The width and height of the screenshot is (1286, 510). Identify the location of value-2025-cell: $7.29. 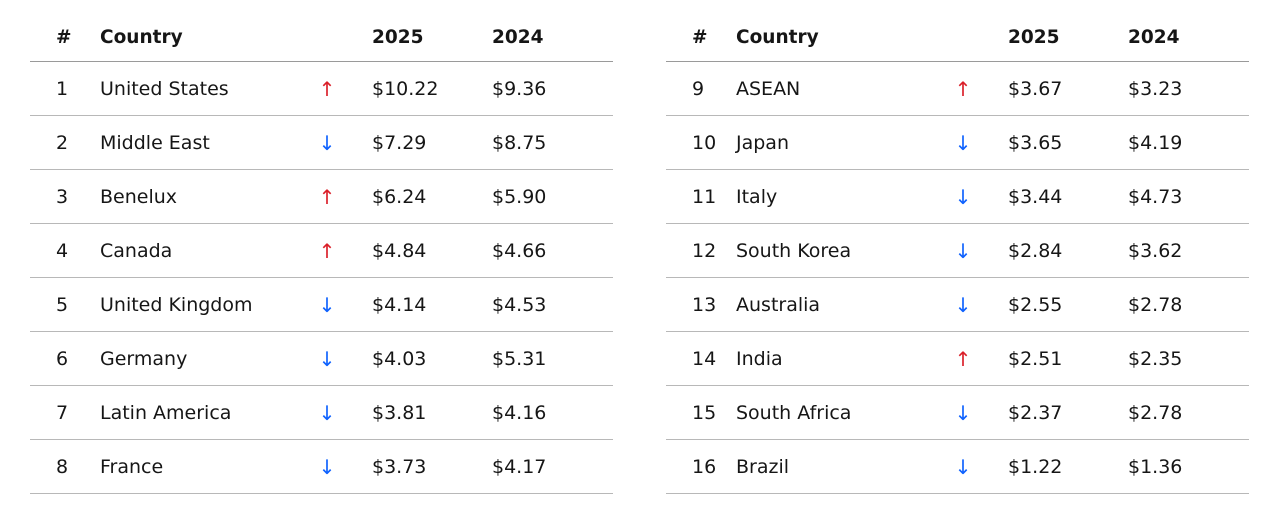
(399, 142).